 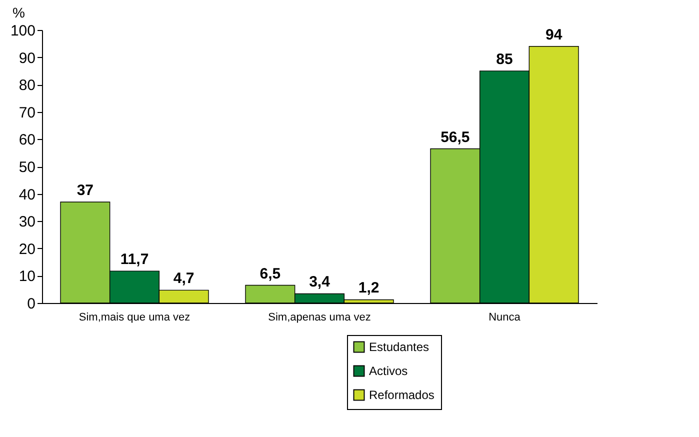 I want to click on y-tick-label: 90, so click(x=27, y=58).